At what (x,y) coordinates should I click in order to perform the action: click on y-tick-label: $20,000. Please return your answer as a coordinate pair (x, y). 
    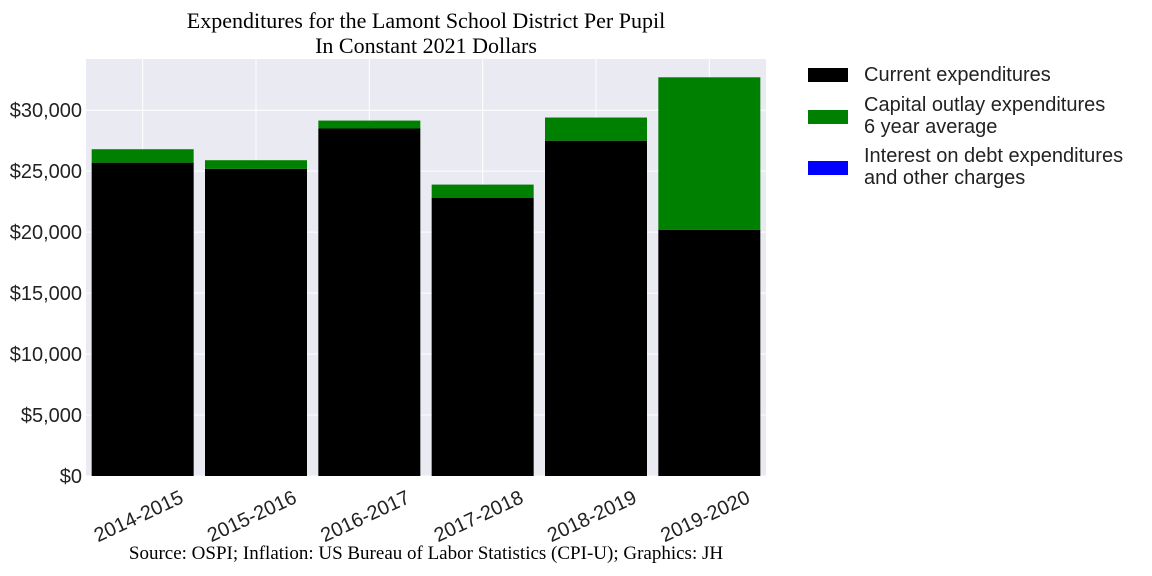
    Looking at the image, I should click on (46, 233).